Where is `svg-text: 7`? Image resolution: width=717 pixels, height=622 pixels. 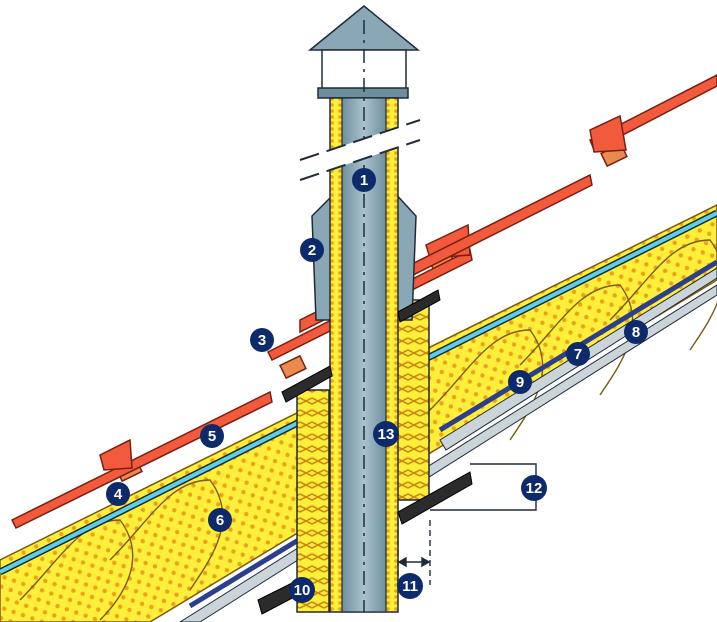
svg-text: 7 is located at coordinates (578, 354).